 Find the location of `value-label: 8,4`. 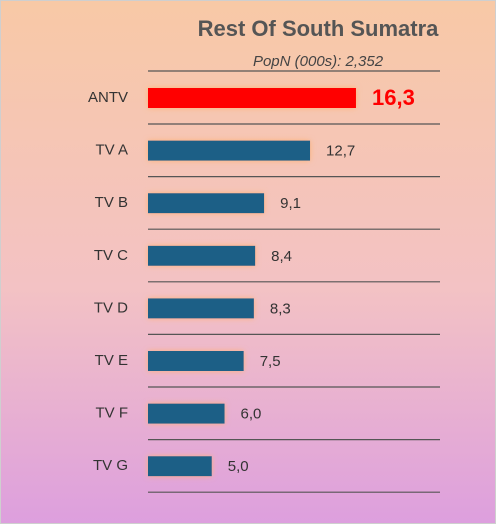

value-label: 8,4 is located at coordinates (281, 256).